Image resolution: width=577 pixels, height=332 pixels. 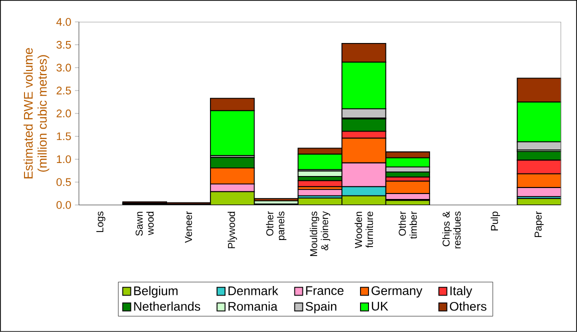 What do you see at coordinates (276, 225) in the screenshot?
I see `x-tick-label: Other panels` at bounding box center [276, 225].